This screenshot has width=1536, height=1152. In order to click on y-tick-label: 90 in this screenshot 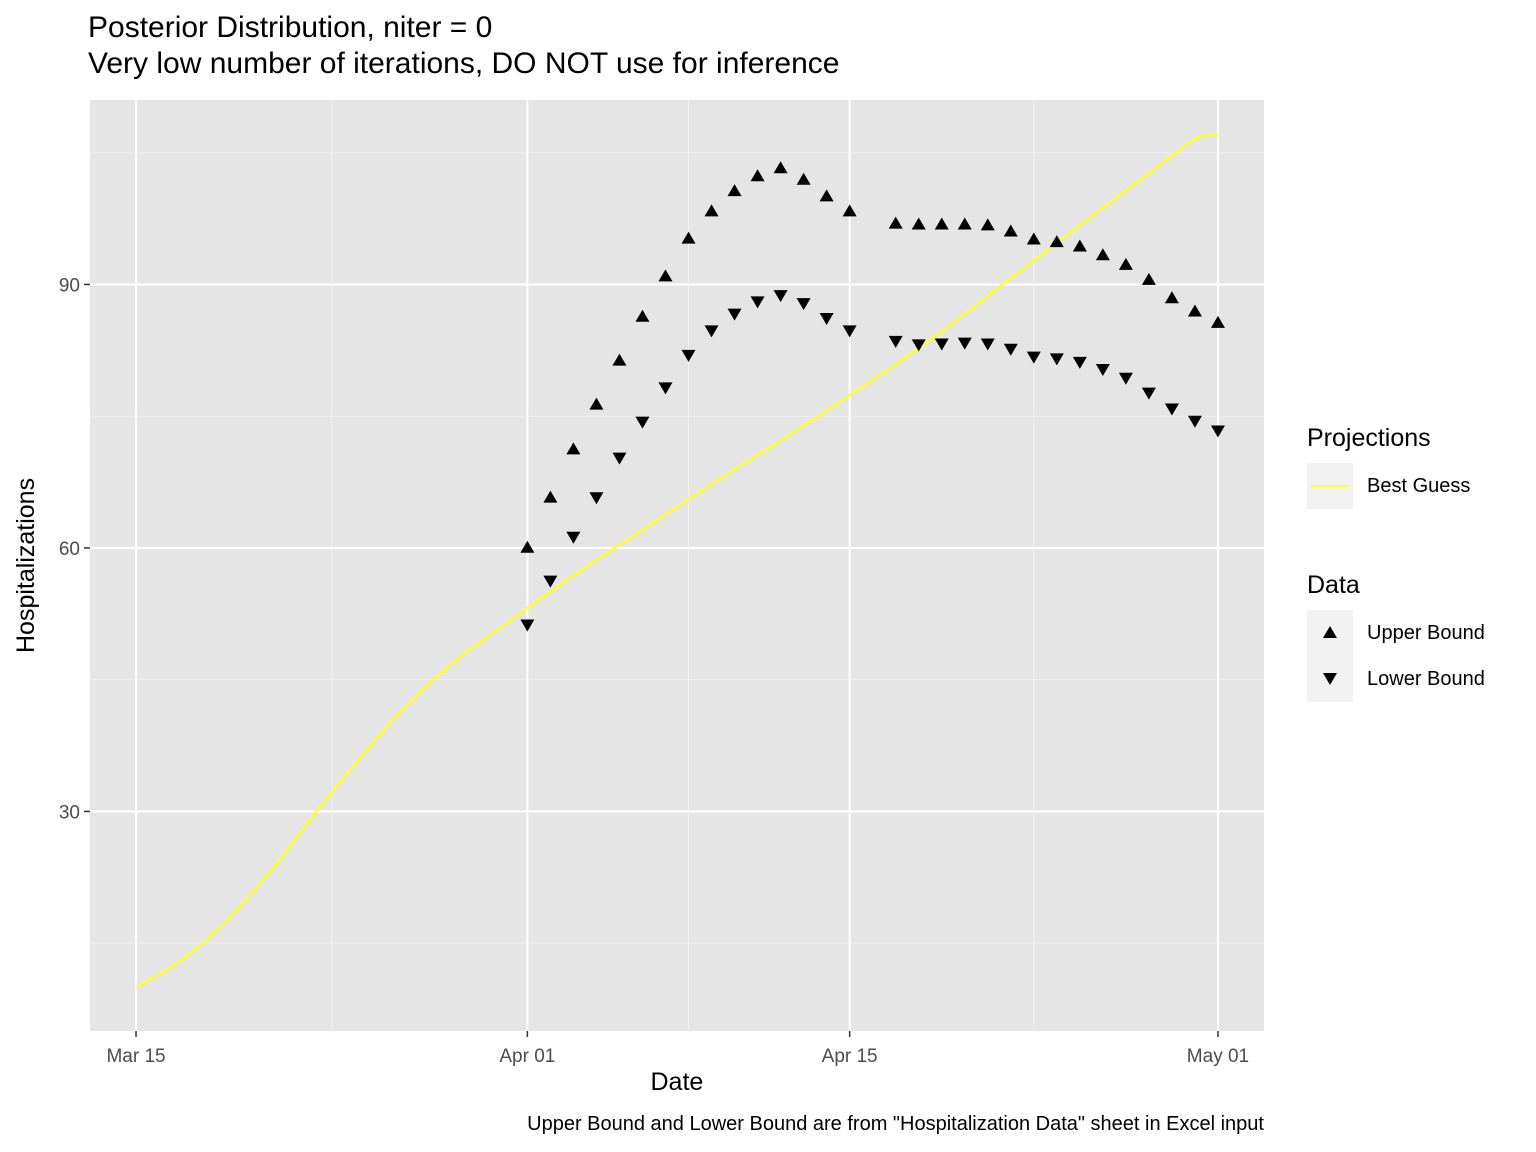, I will do `click(69, 285)`.